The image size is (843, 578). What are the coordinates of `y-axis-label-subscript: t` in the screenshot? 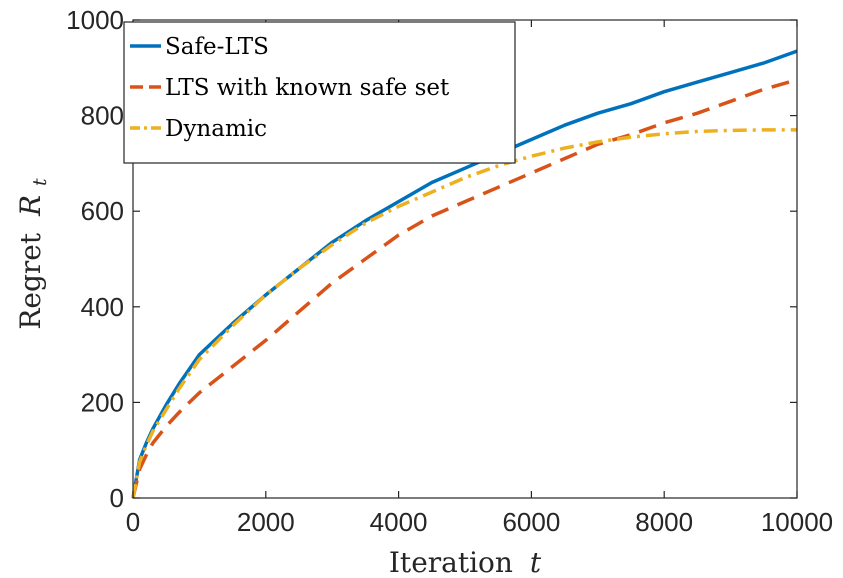 It's located at (40, 182).